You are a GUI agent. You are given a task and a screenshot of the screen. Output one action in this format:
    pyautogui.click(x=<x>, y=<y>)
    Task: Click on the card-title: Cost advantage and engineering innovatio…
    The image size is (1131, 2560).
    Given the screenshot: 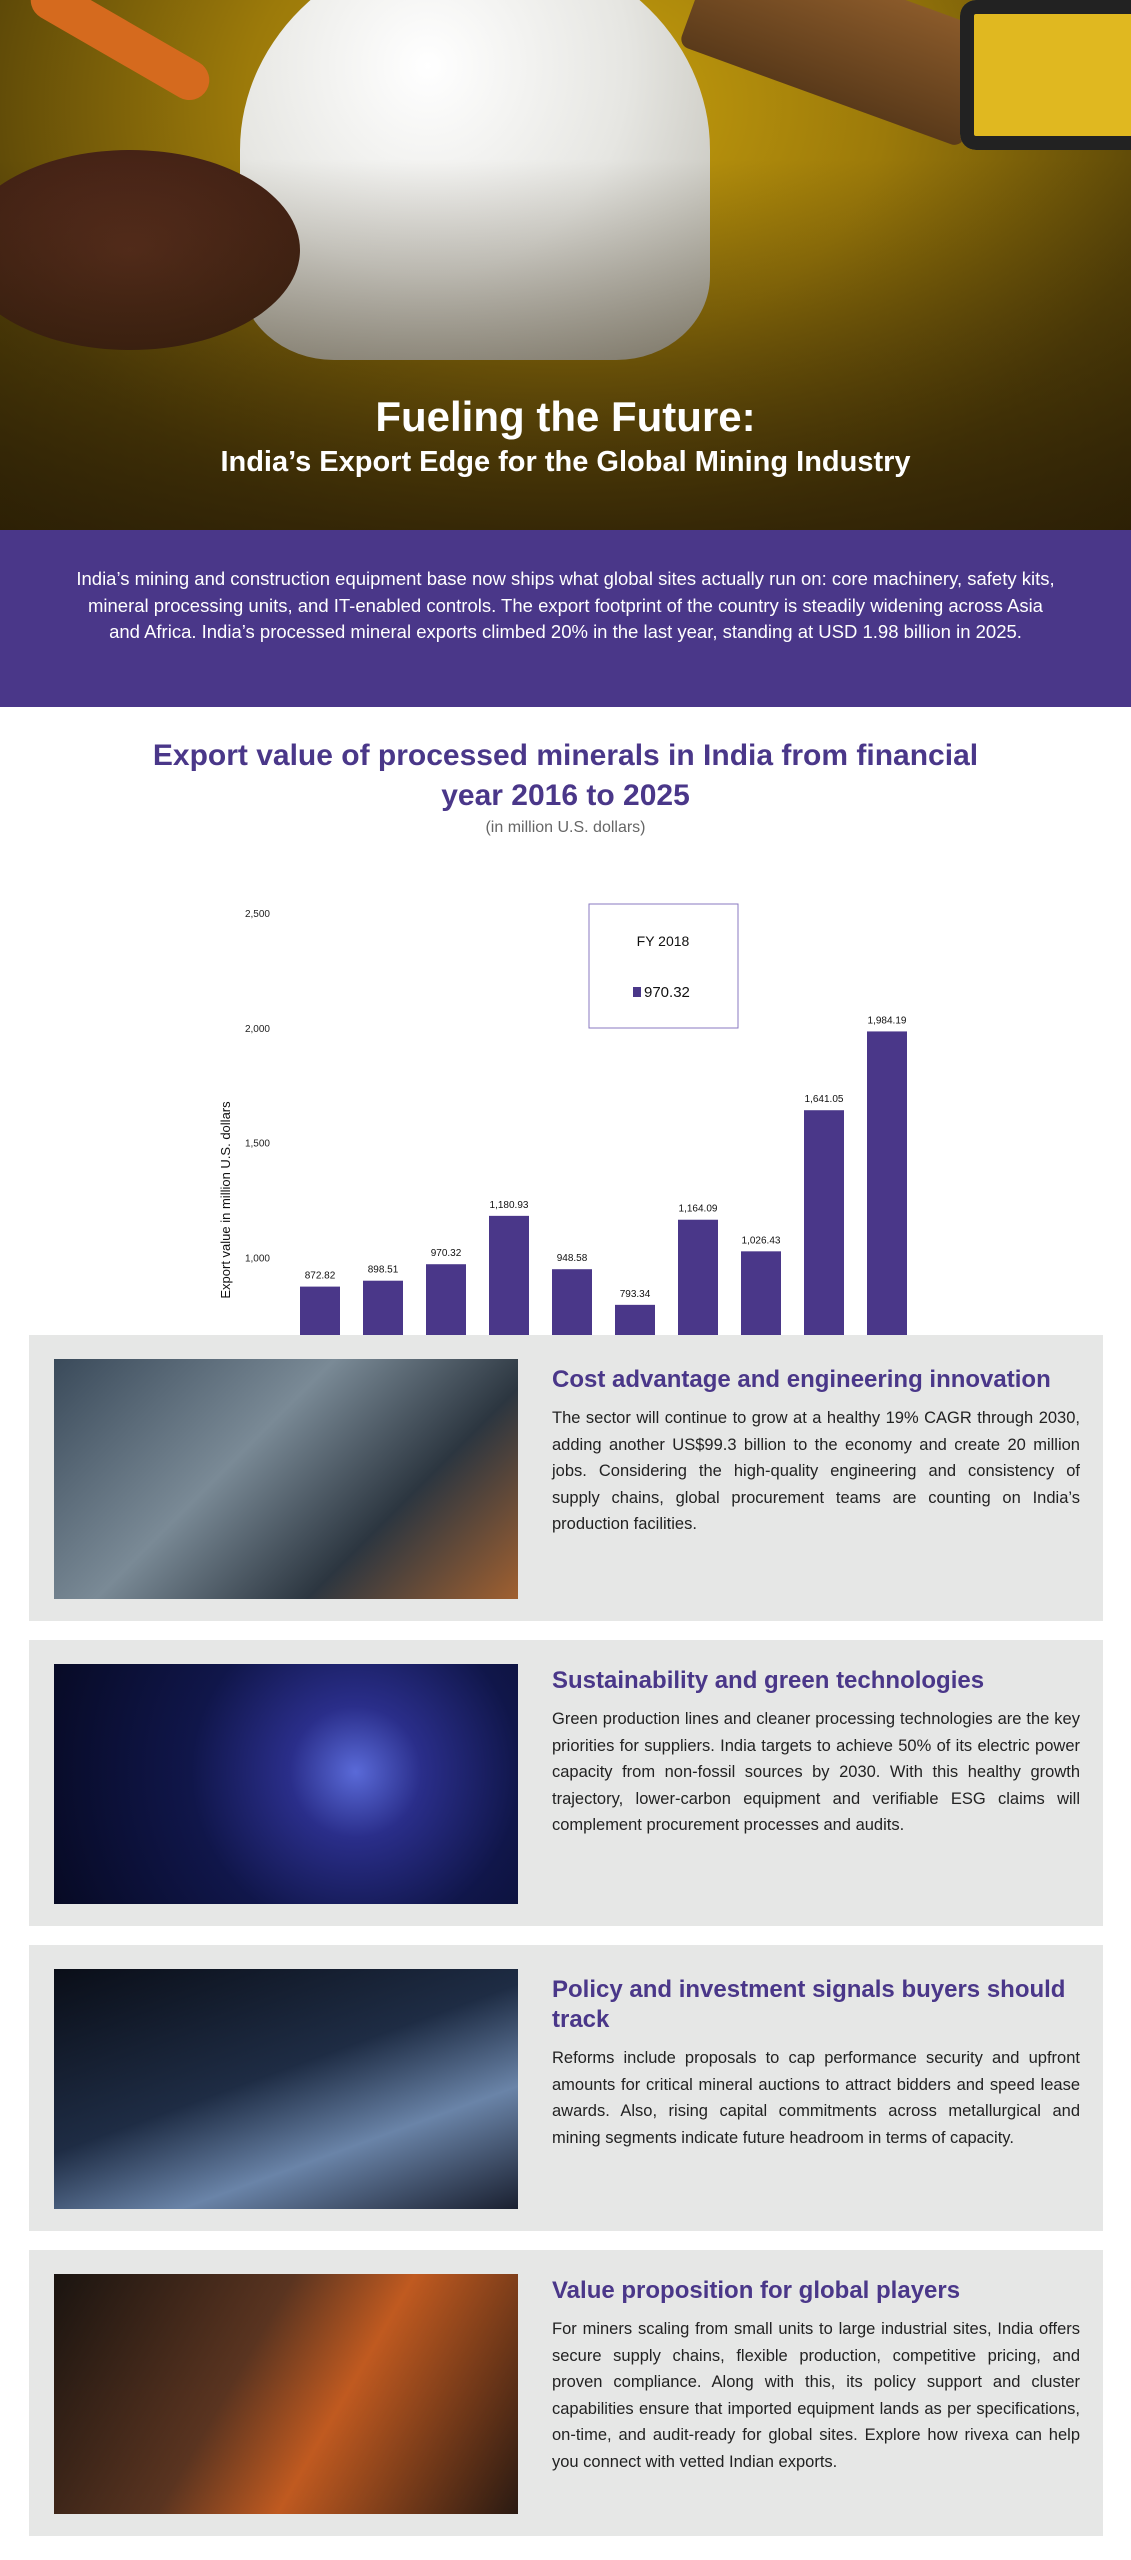 What is the action you would take?
    pyautogui.click(x=801, y=1379)
    